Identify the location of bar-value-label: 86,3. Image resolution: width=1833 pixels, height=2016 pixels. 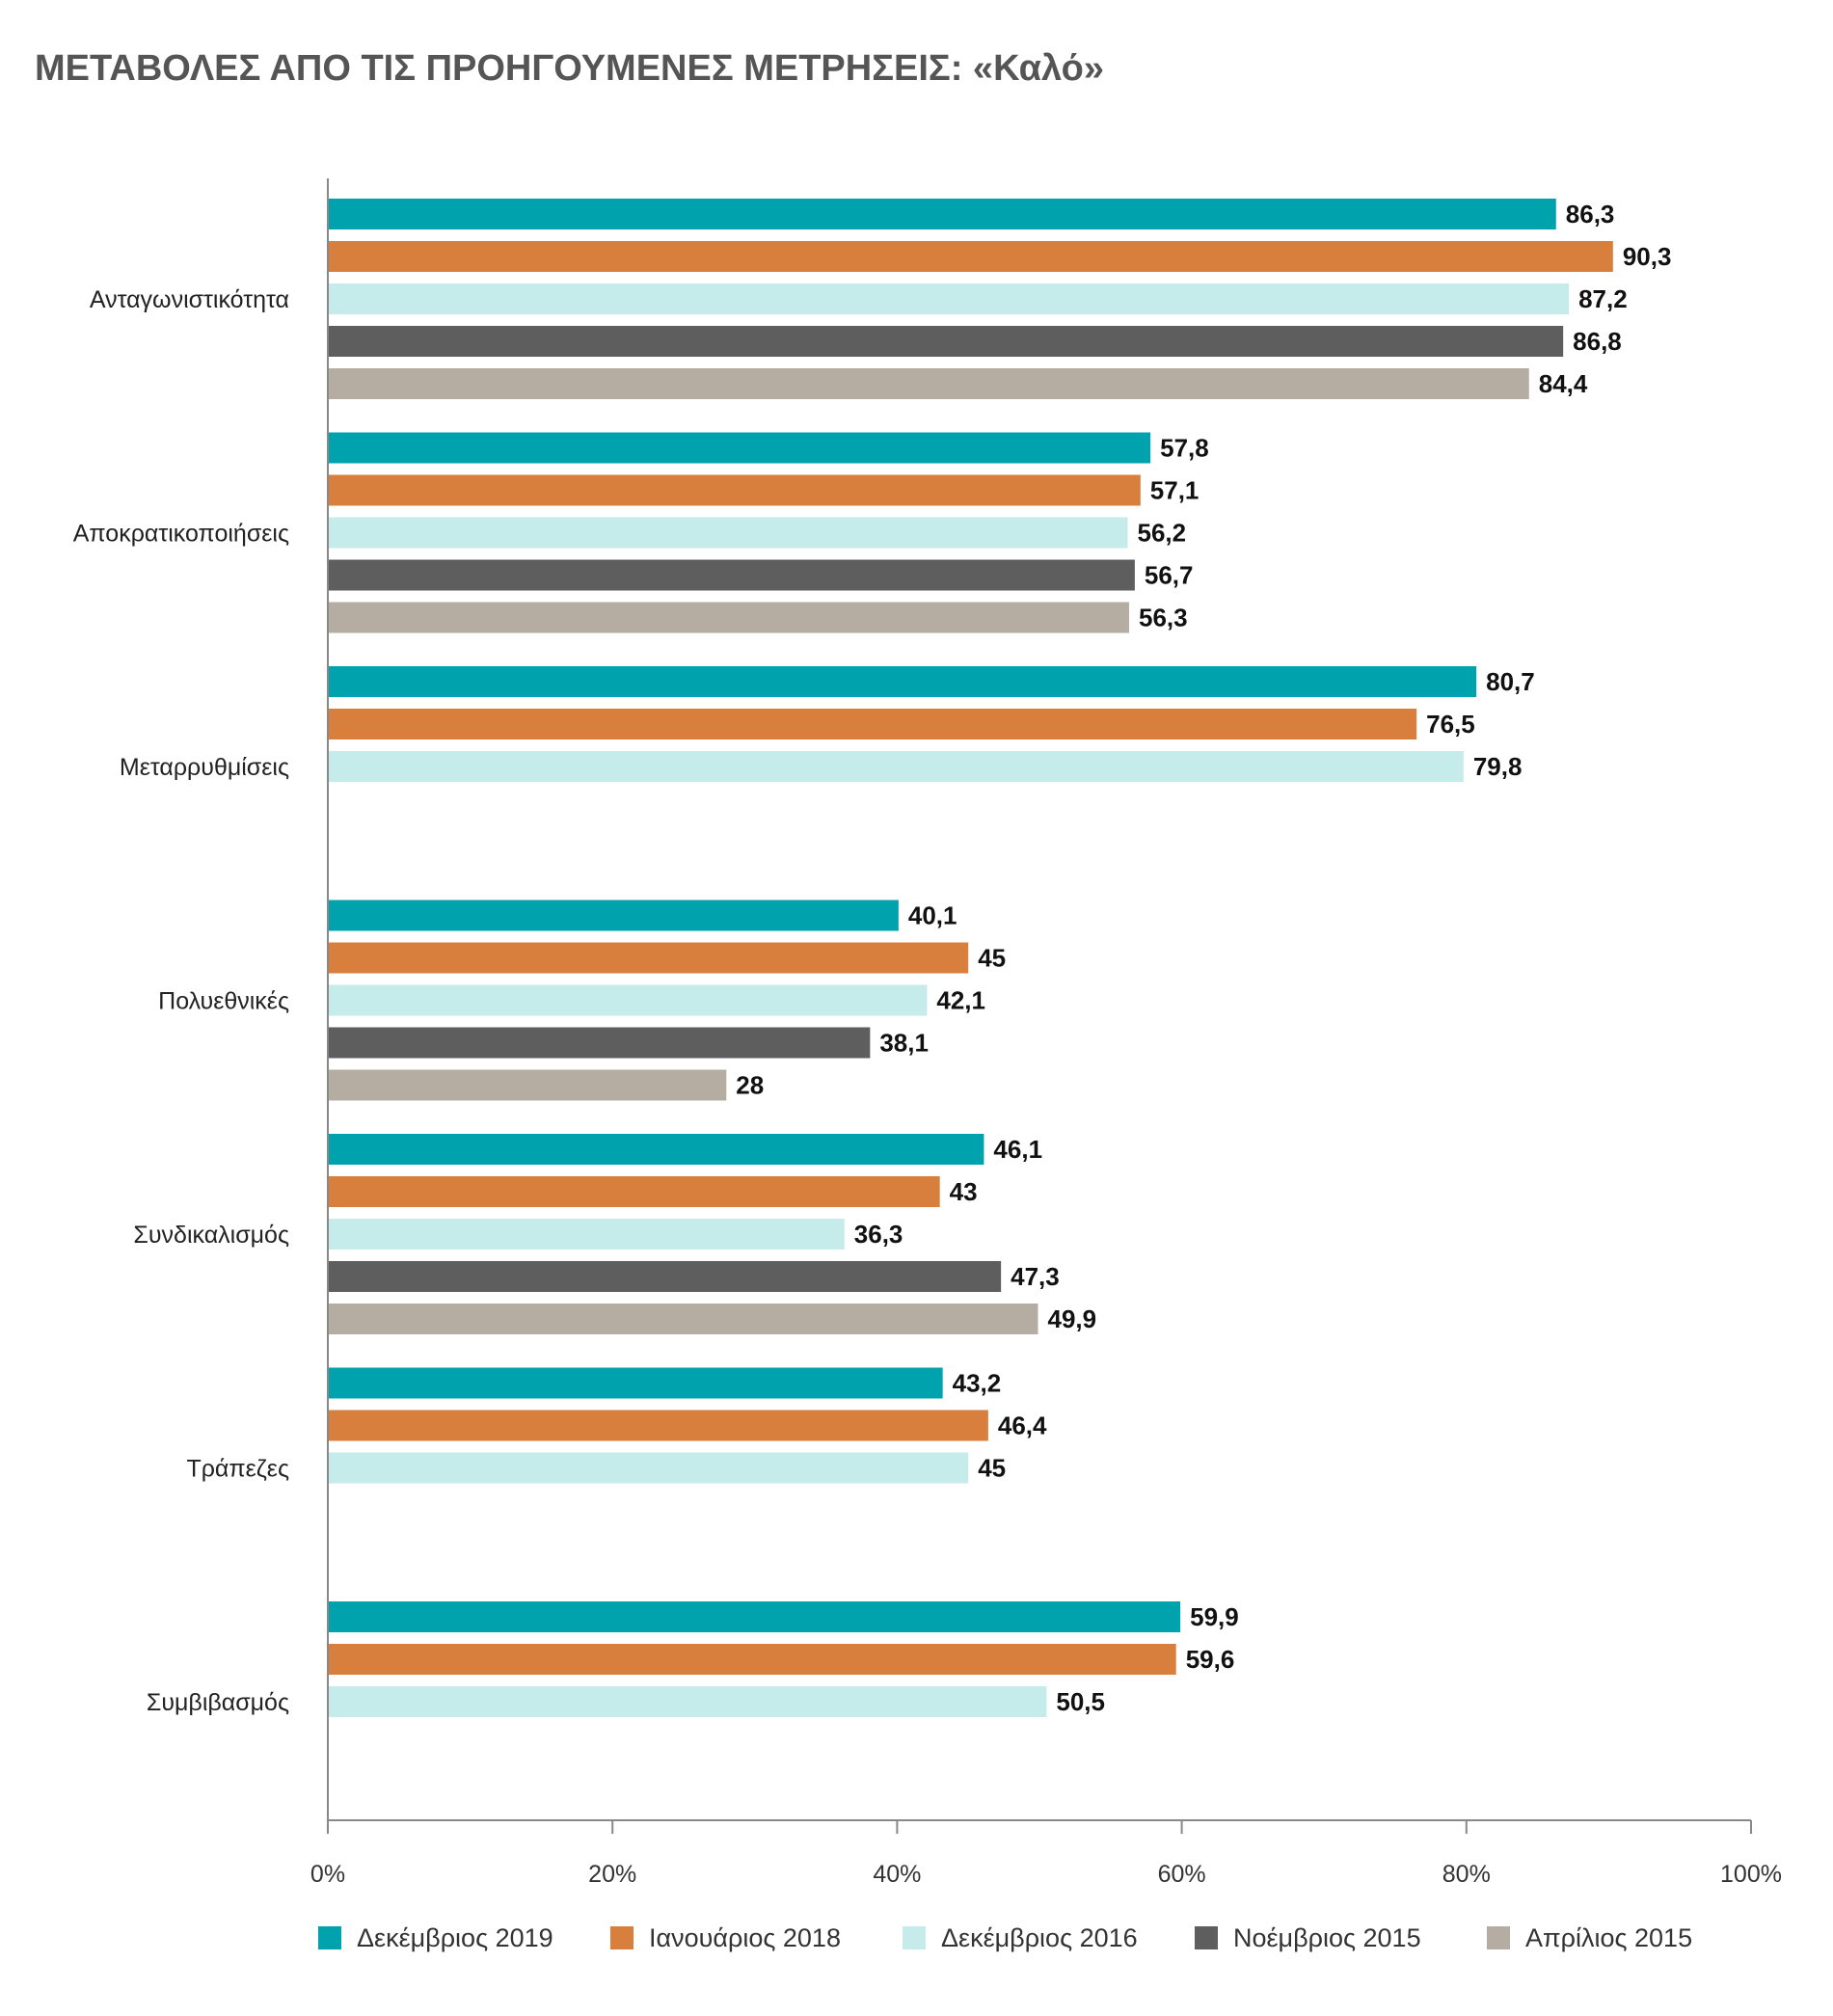
(1591, 214).